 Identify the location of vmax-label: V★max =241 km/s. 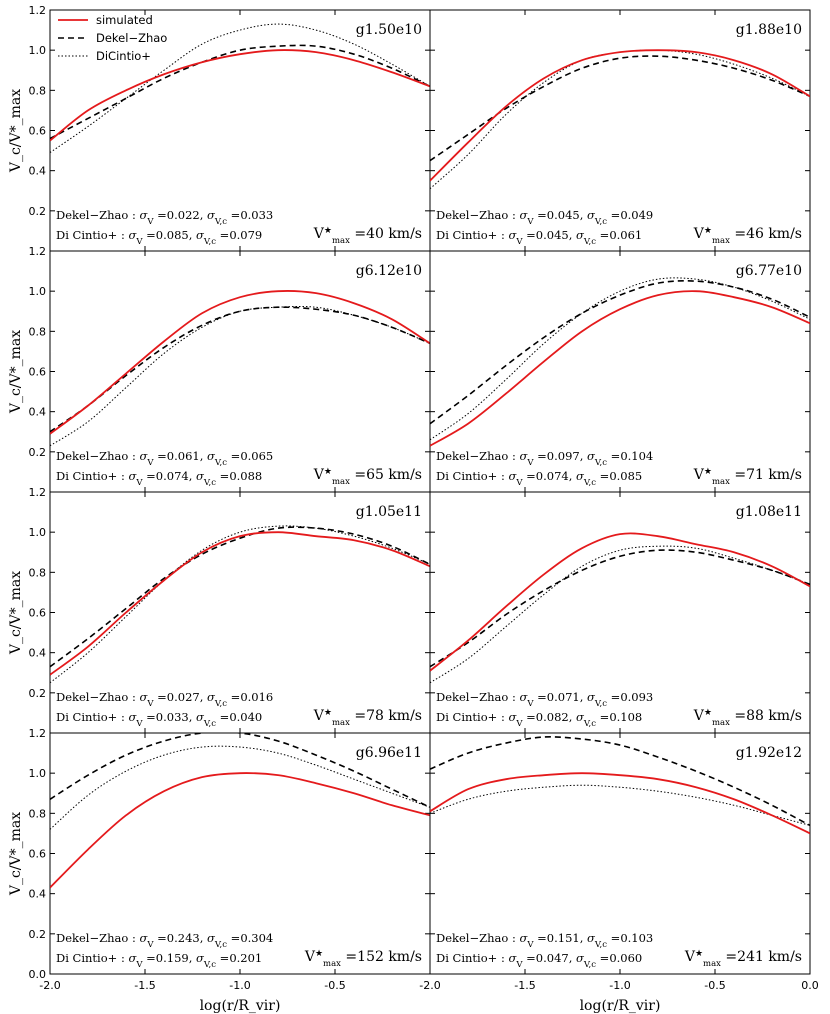
(743, 959).